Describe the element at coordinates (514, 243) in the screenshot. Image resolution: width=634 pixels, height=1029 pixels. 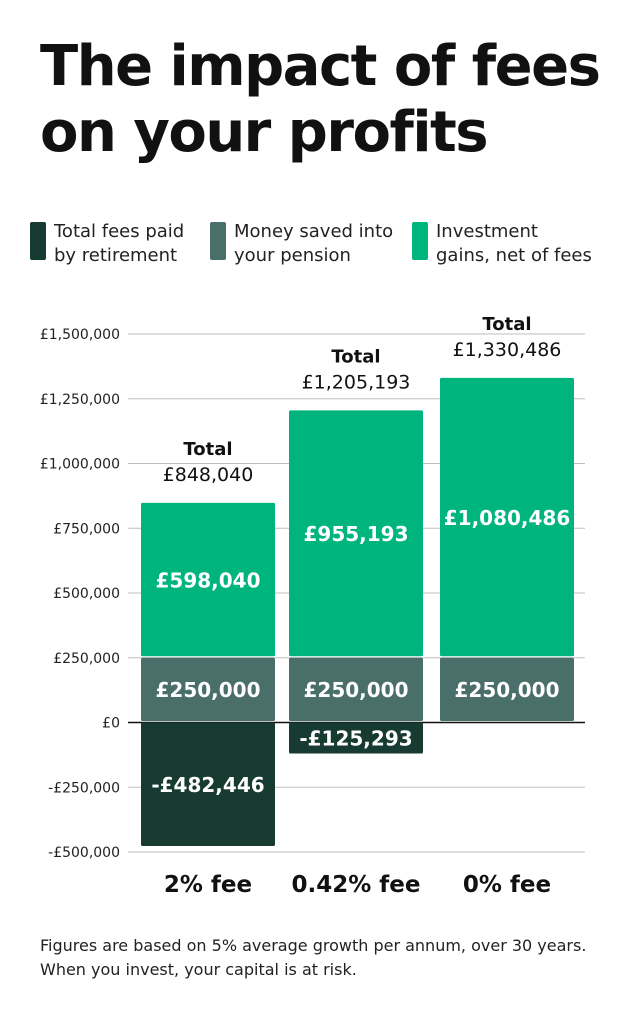
I see `legend-label-gains: Investment gains, net of fees` at that location.